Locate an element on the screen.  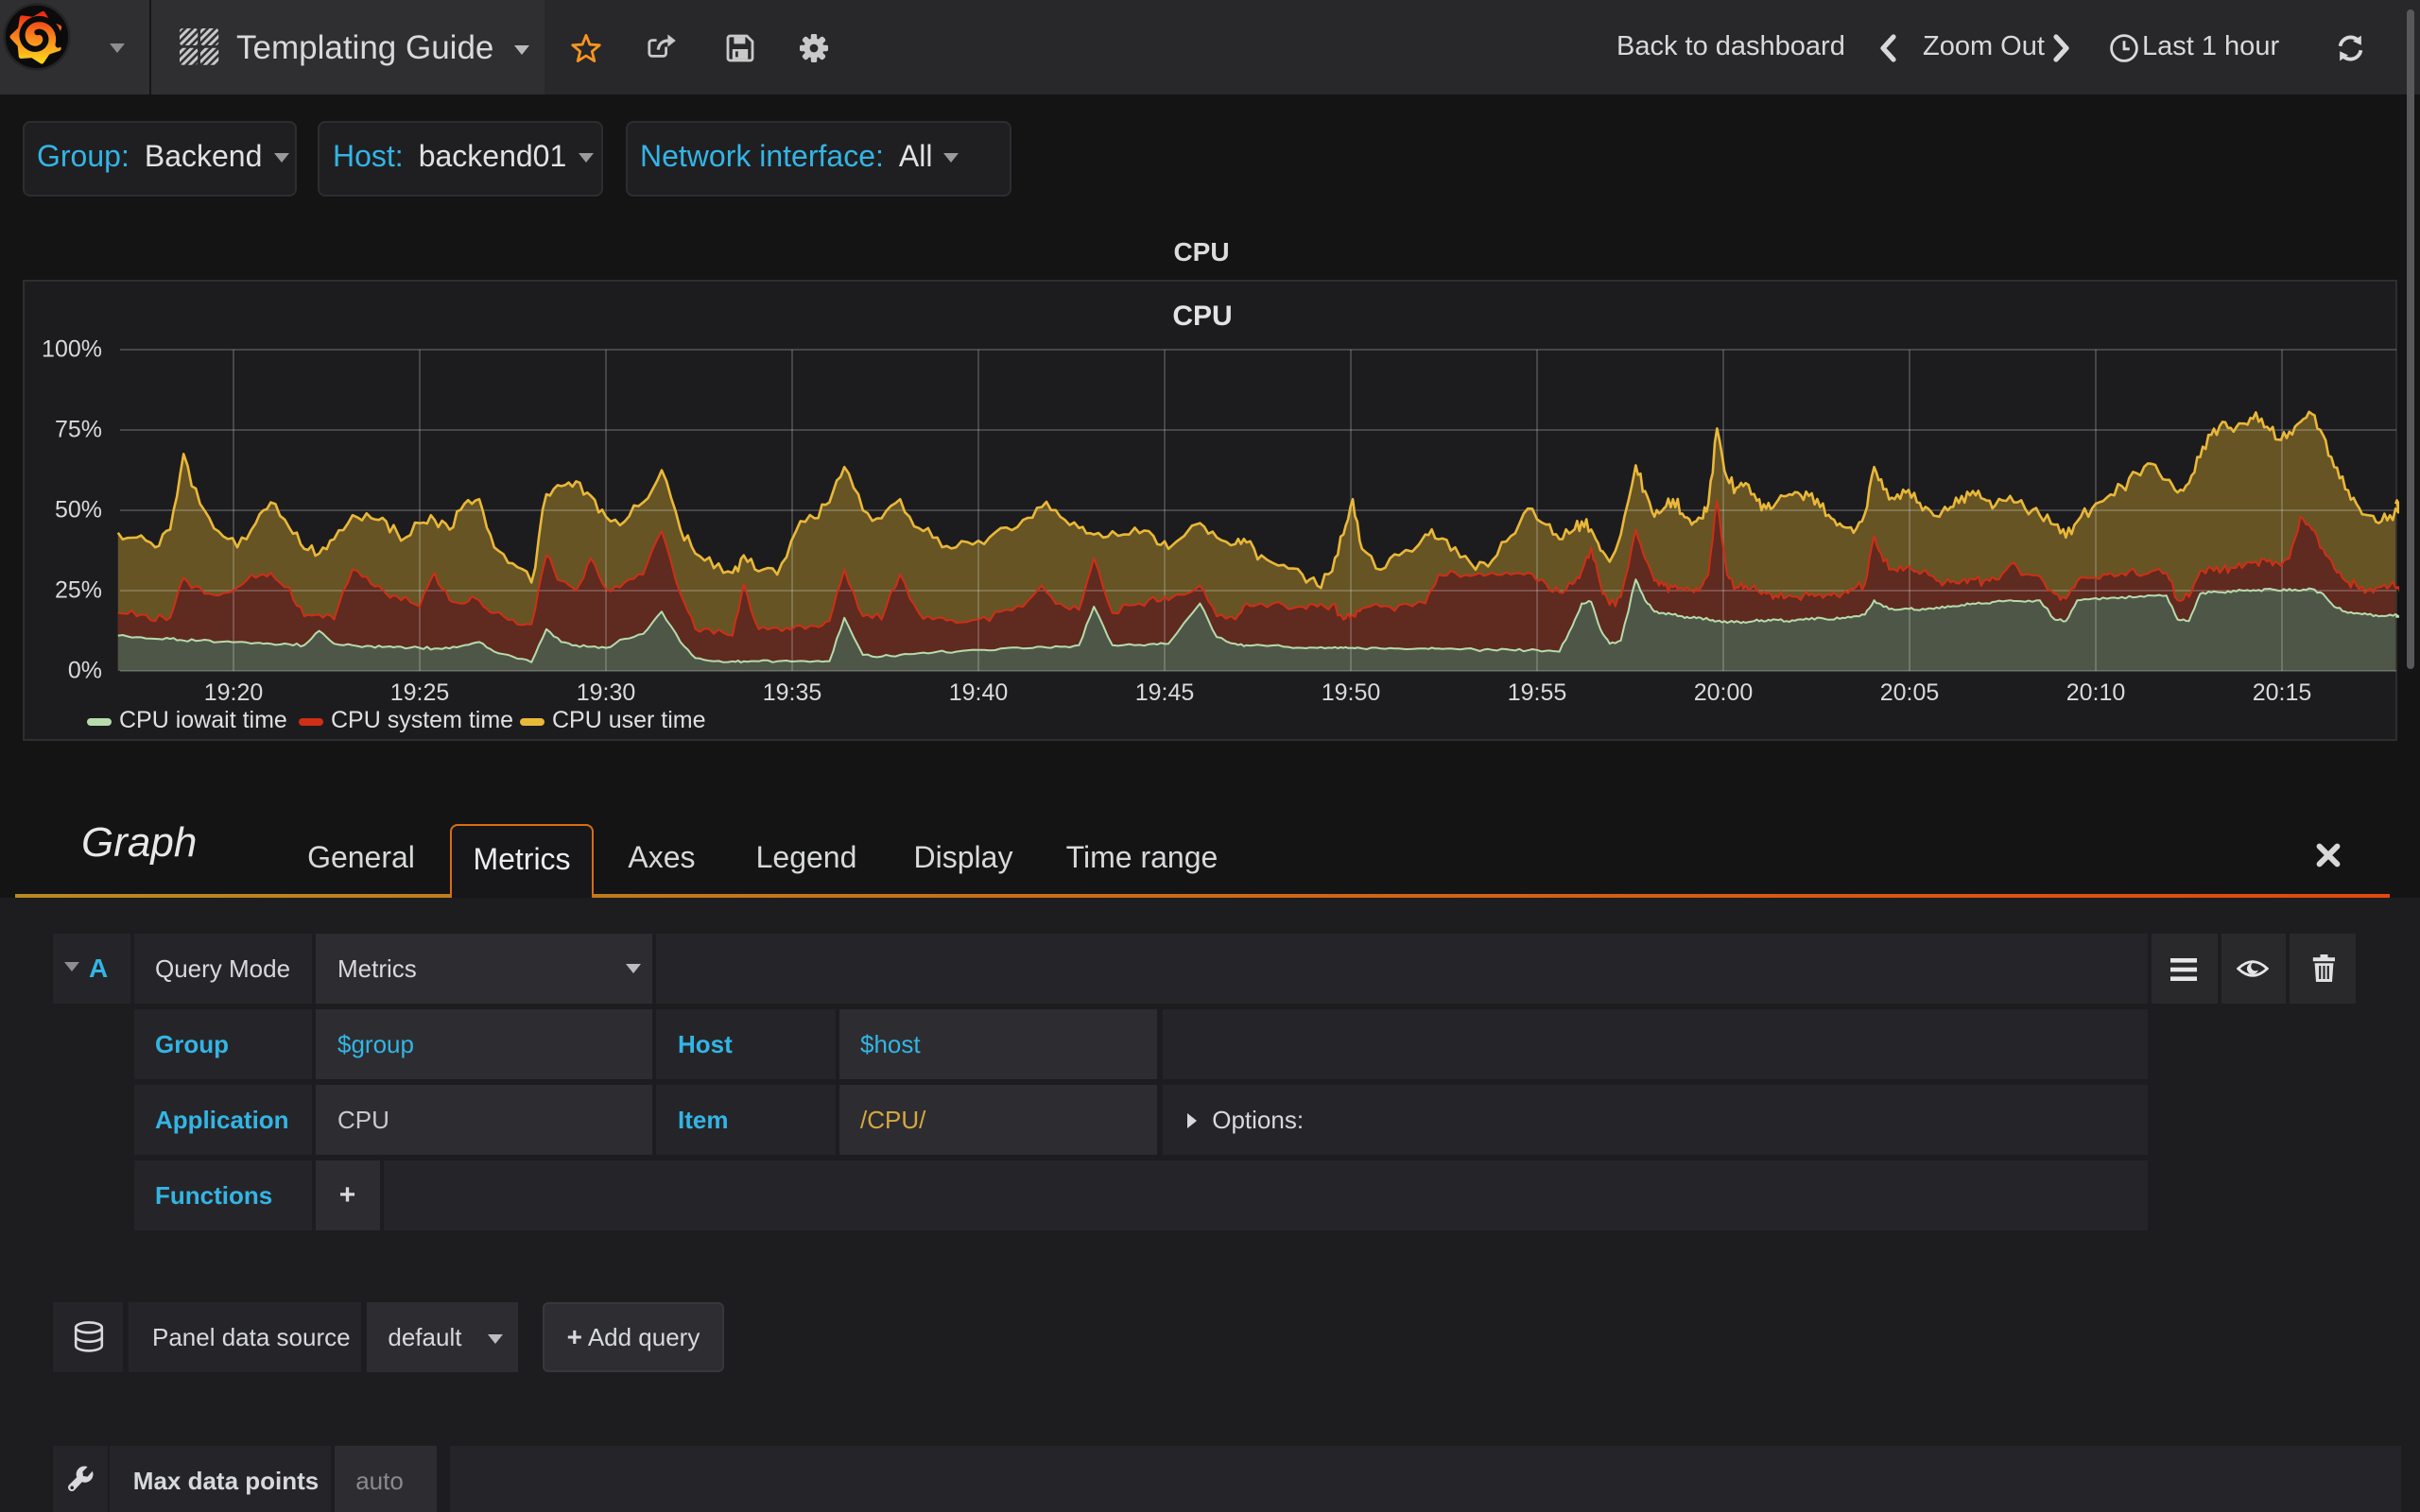
svg-text: 19:25 is located at coordinates (419, 692).